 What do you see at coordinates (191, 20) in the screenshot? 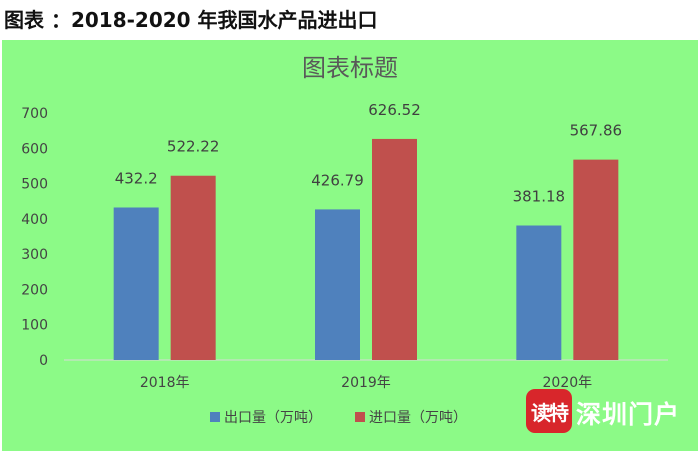
I see `document-heading: 图表 ：2018-2020 年我国水产品进出口` at bounding box center [191, 20].